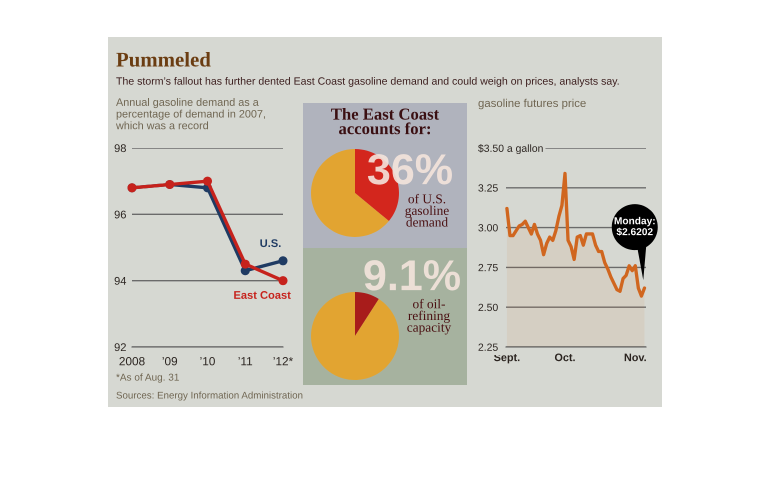 This screenshot has width=770, height=502. What do you see at coordinates (367, 82) in the screenshot?
I see `text: The storm’s fallout has further dented East Coast gasoline demand and could weigh on prices, analysts say.` at bounding box center [367, 82].